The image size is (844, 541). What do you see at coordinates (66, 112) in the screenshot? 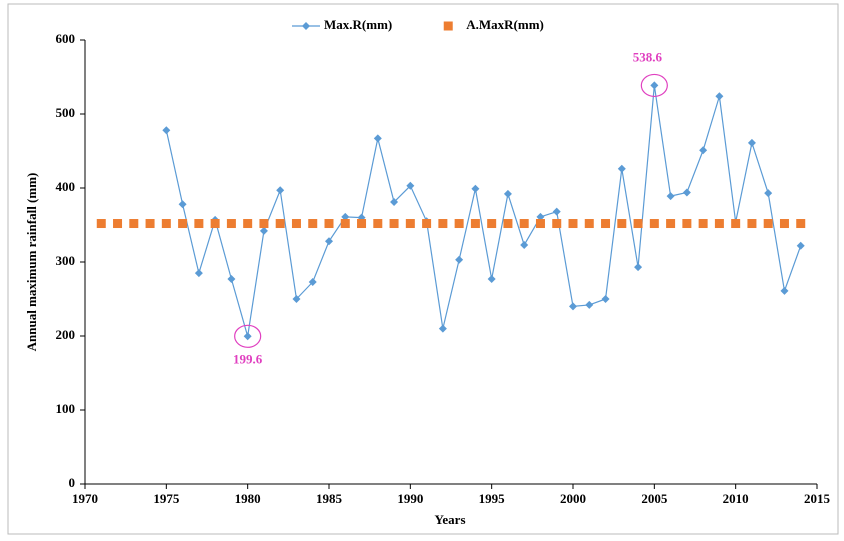
I see `y-tick-label: 500` at bounding box center [66, 112].